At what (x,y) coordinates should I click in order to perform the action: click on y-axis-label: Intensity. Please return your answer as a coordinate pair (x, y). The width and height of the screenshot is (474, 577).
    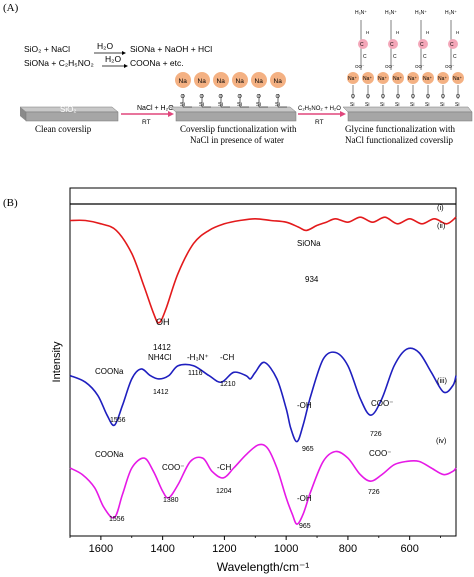
    Looking at the image, I should click on (57, 361).